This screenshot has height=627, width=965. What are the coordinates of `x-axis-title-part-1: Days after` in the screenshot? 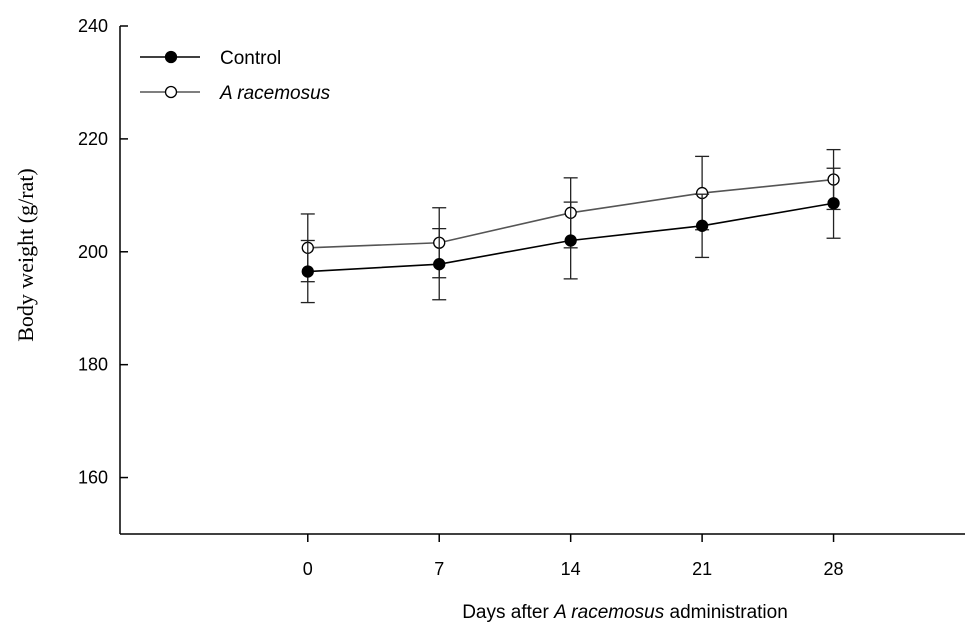 It's located at (508, 612).